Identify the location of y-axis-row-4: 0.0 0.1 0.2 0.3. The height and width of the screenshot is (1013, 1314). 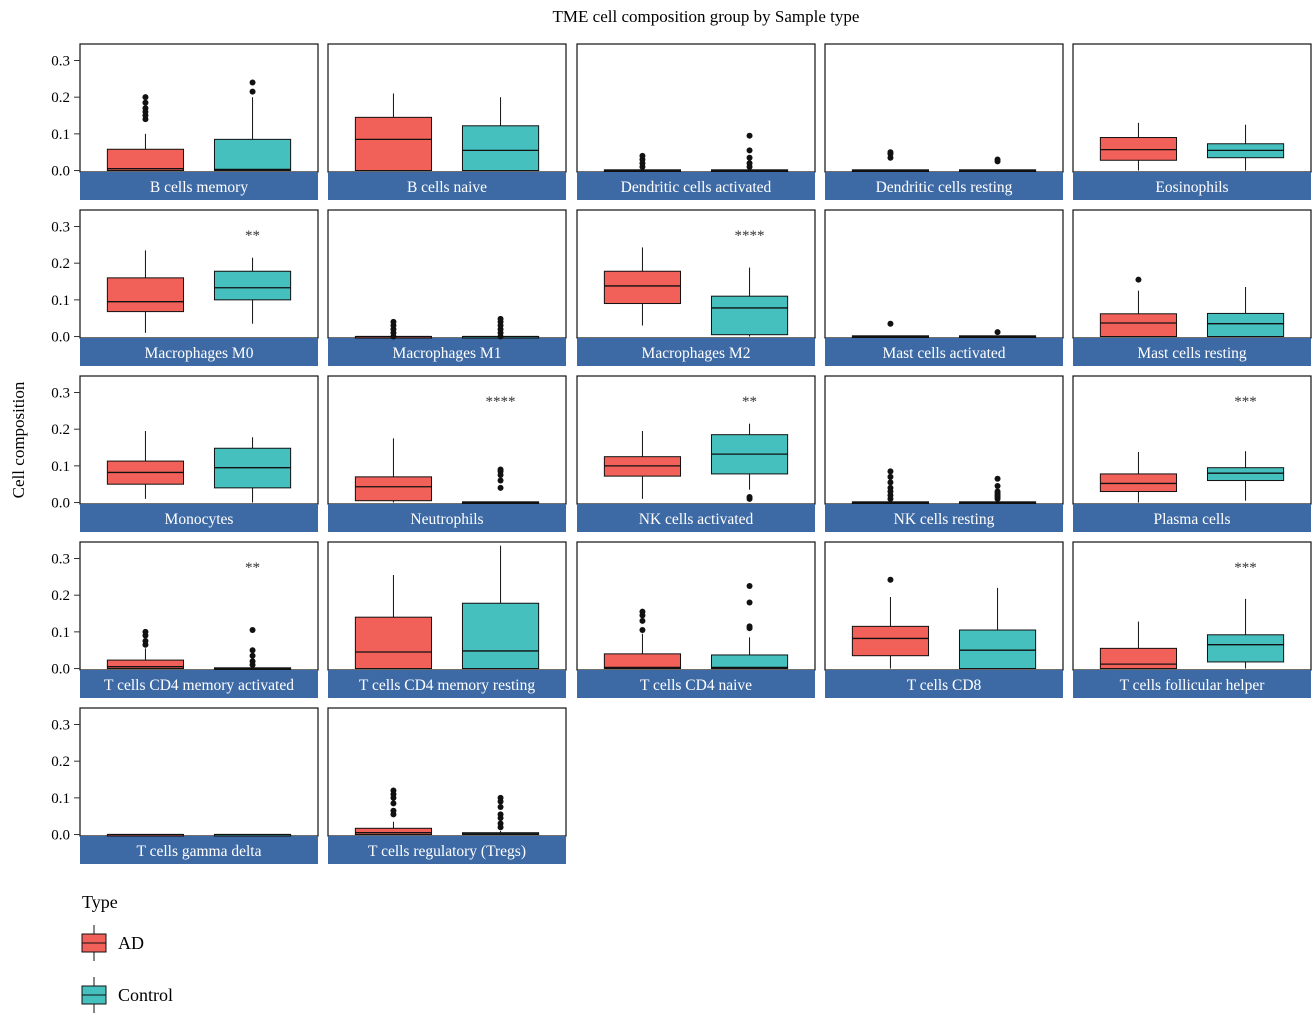
(65, 781).